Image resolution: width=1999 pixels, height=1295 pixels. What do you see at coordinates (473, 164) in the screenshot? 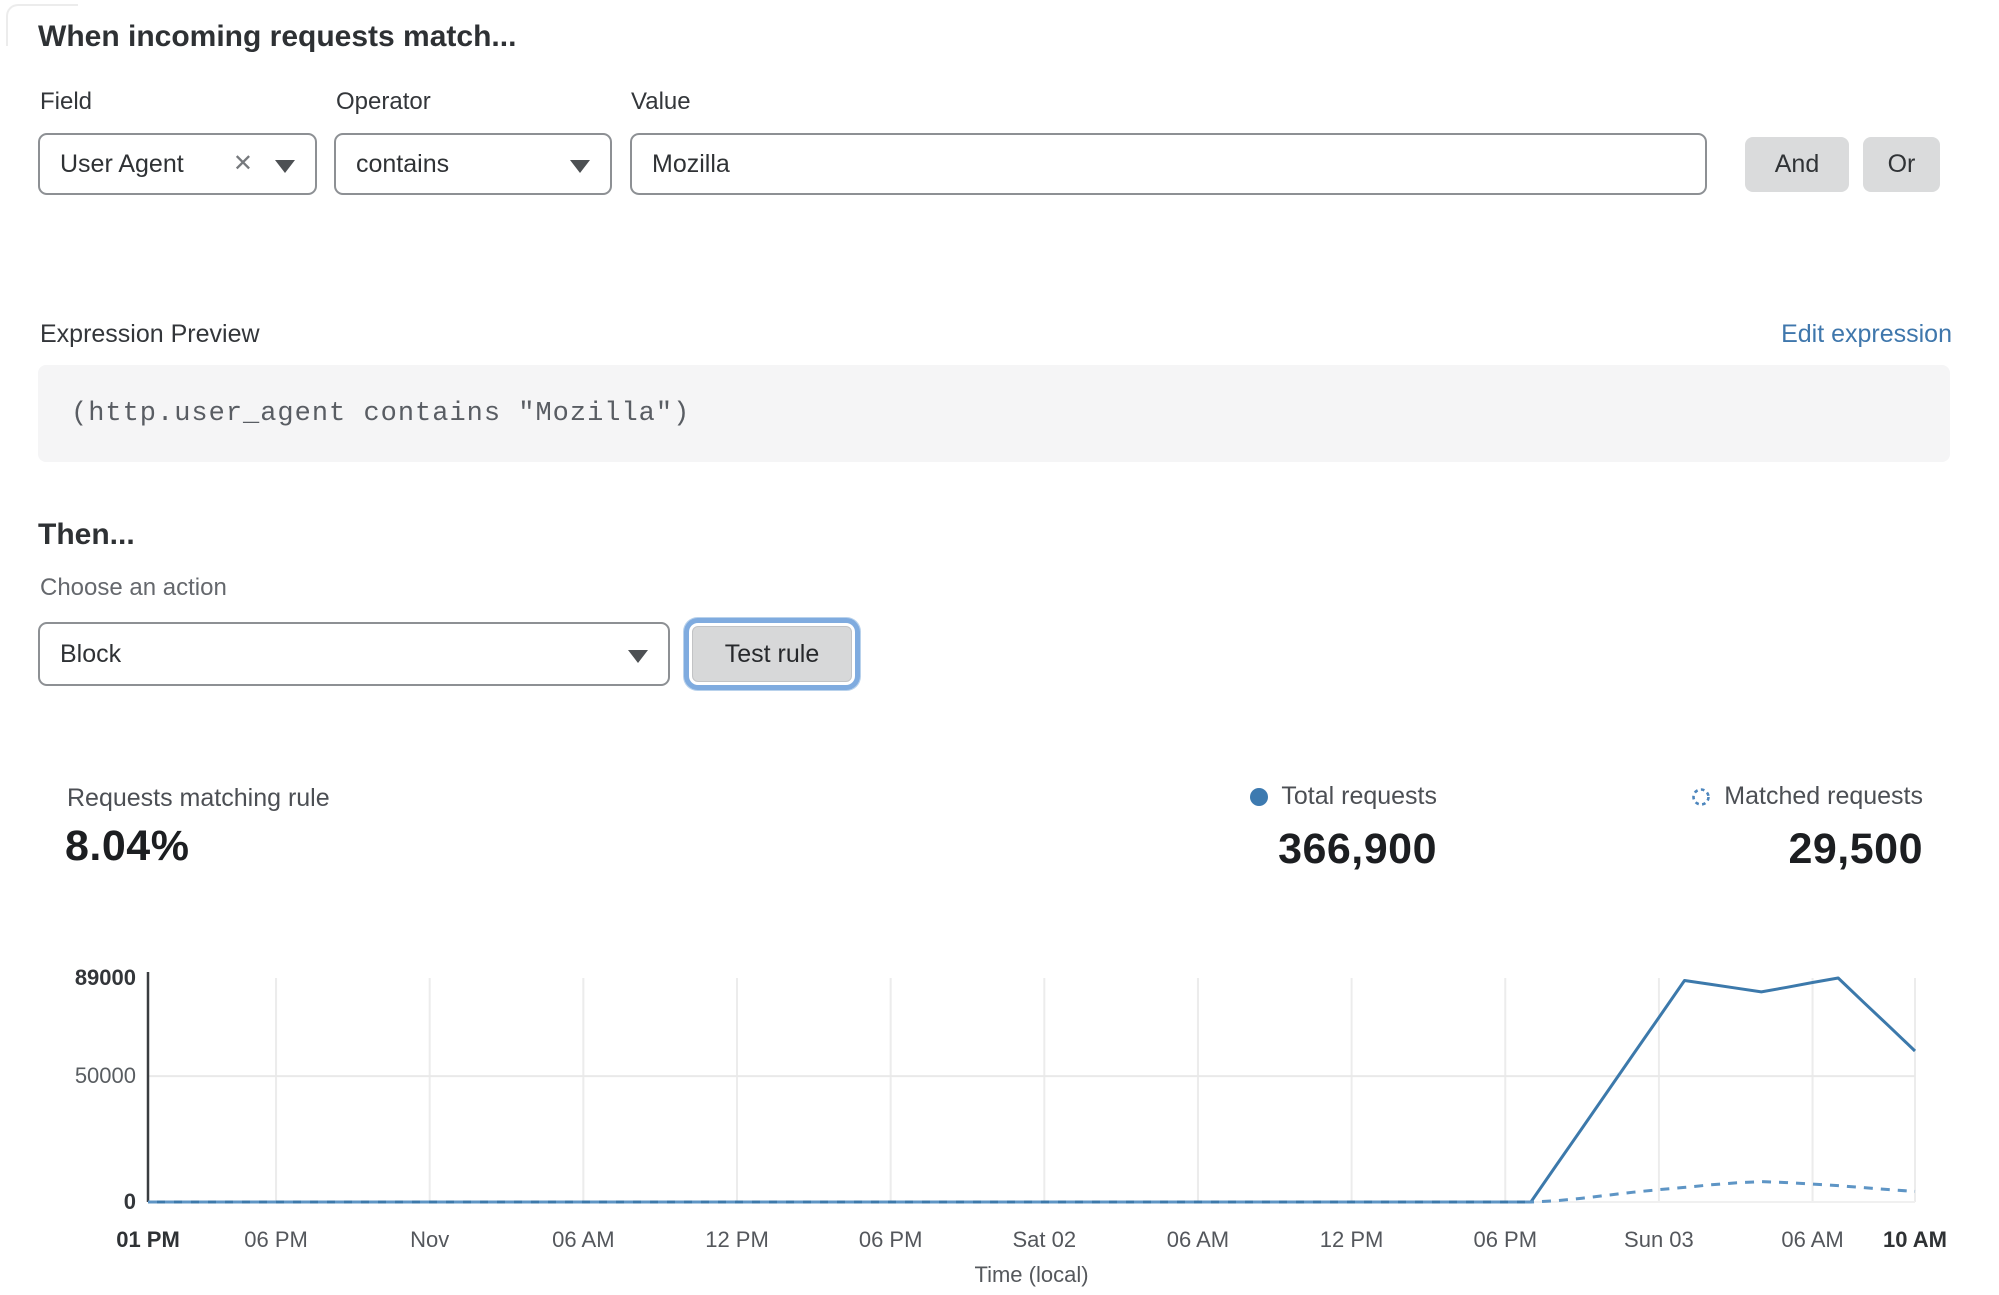
I see `operator-select: contains` at bounding box center [473, 164].